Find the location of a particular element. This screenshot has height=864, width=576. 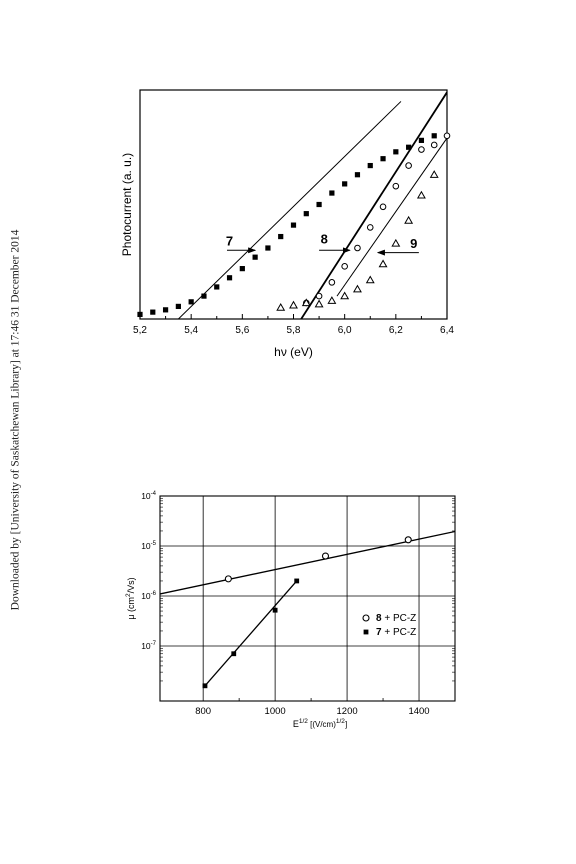

y-tick-label-2: 10⁻⁶ is located at coordinates (148, 596).